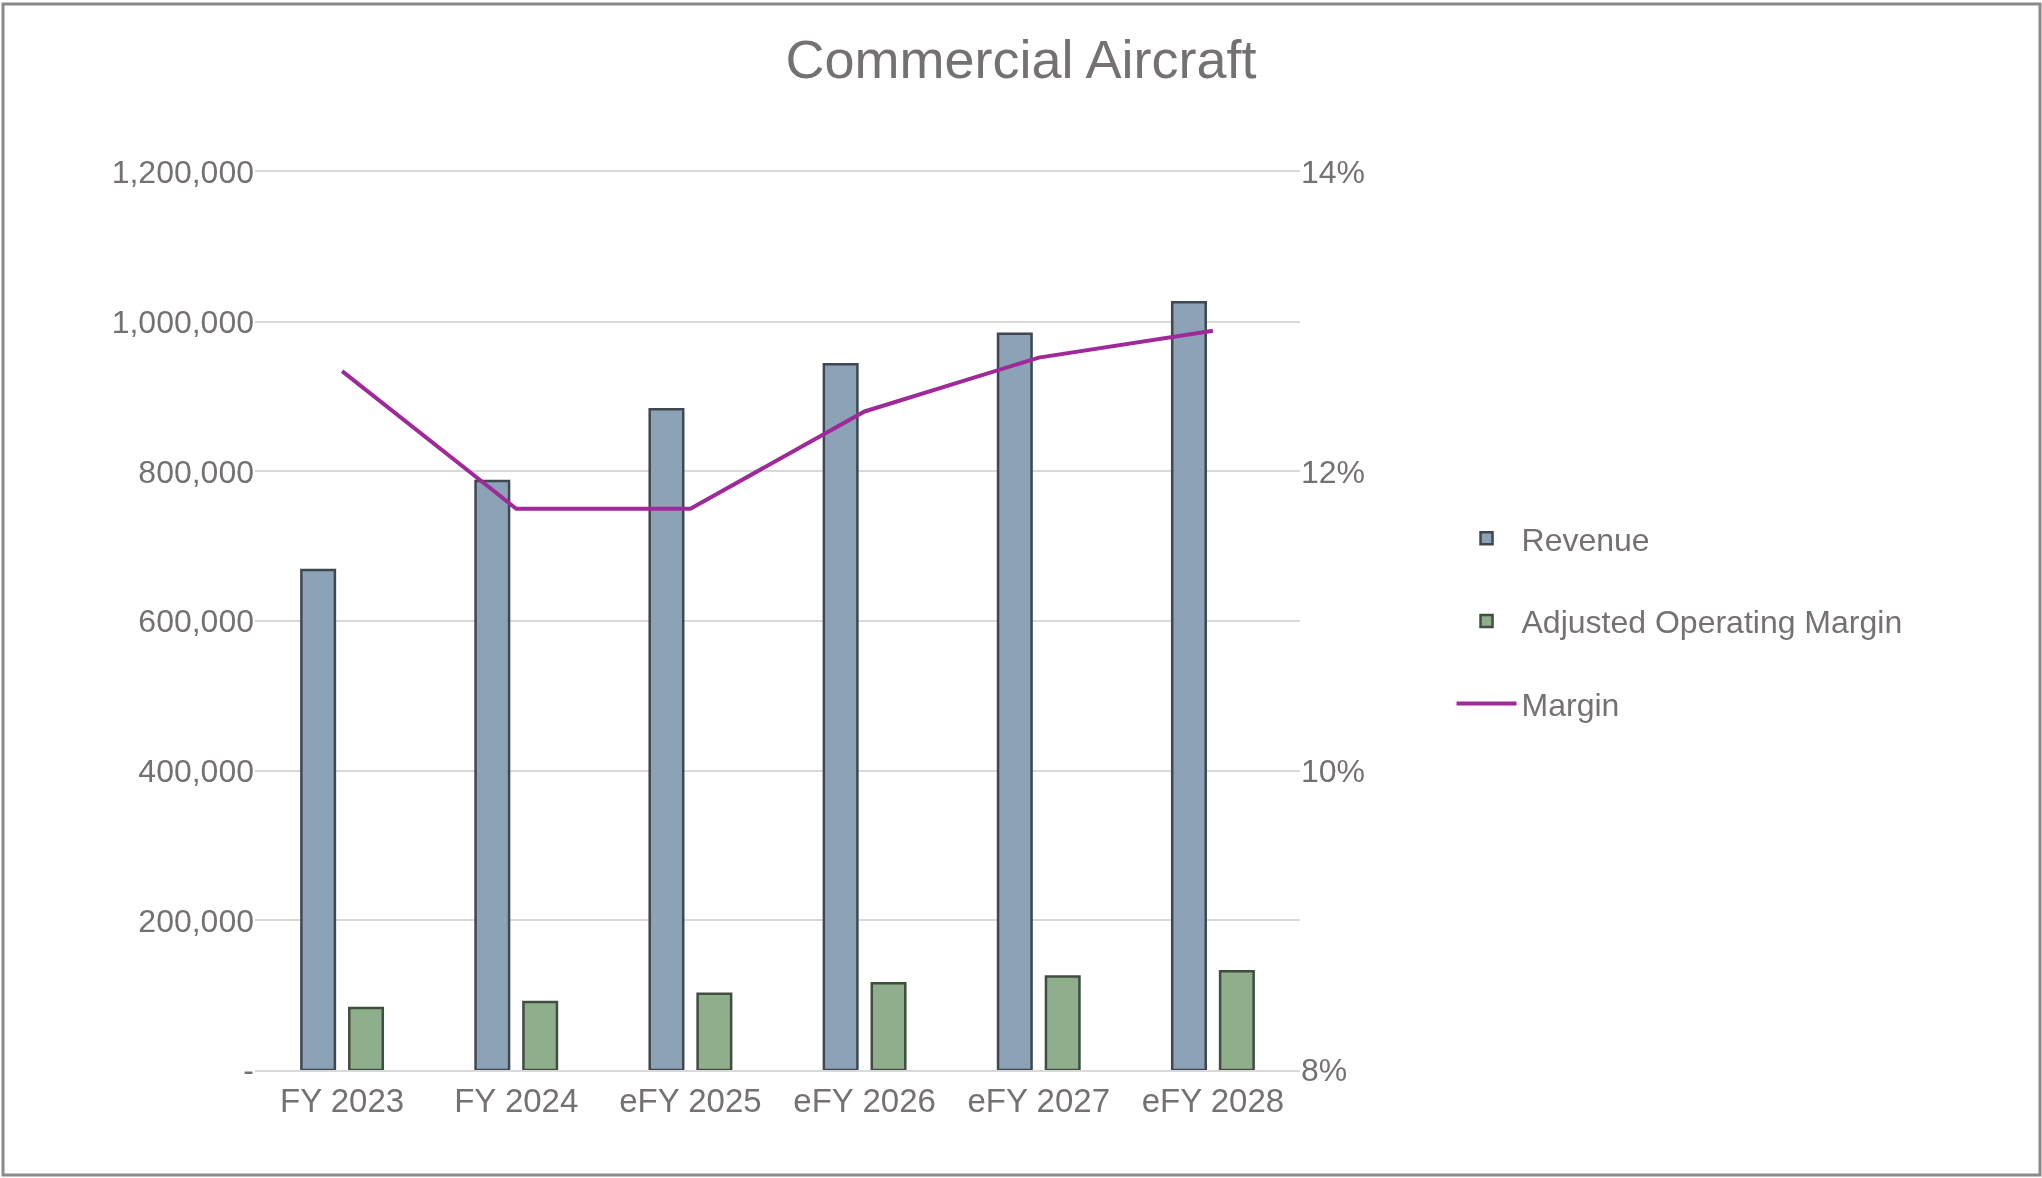  I want to click on y-tick-label: 1,000,000, so click(182, 321).